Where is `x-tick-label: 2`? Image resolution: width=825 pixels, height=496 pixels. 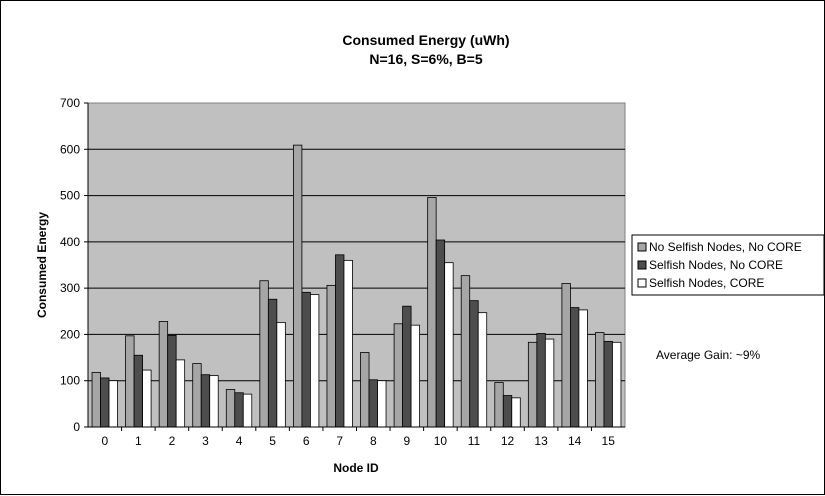 x-tick-label: 2 is located at coordinates (172, 441).